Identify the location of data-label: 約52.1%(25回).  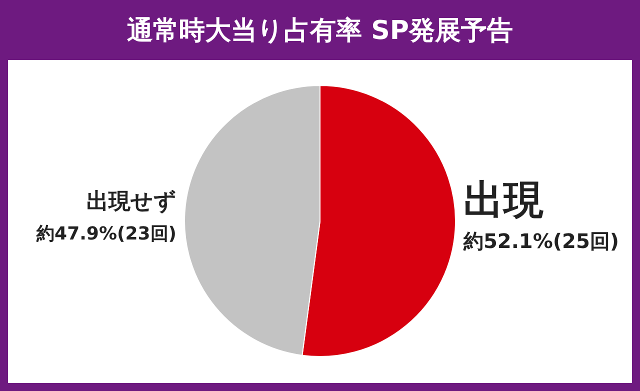
(540, 241).